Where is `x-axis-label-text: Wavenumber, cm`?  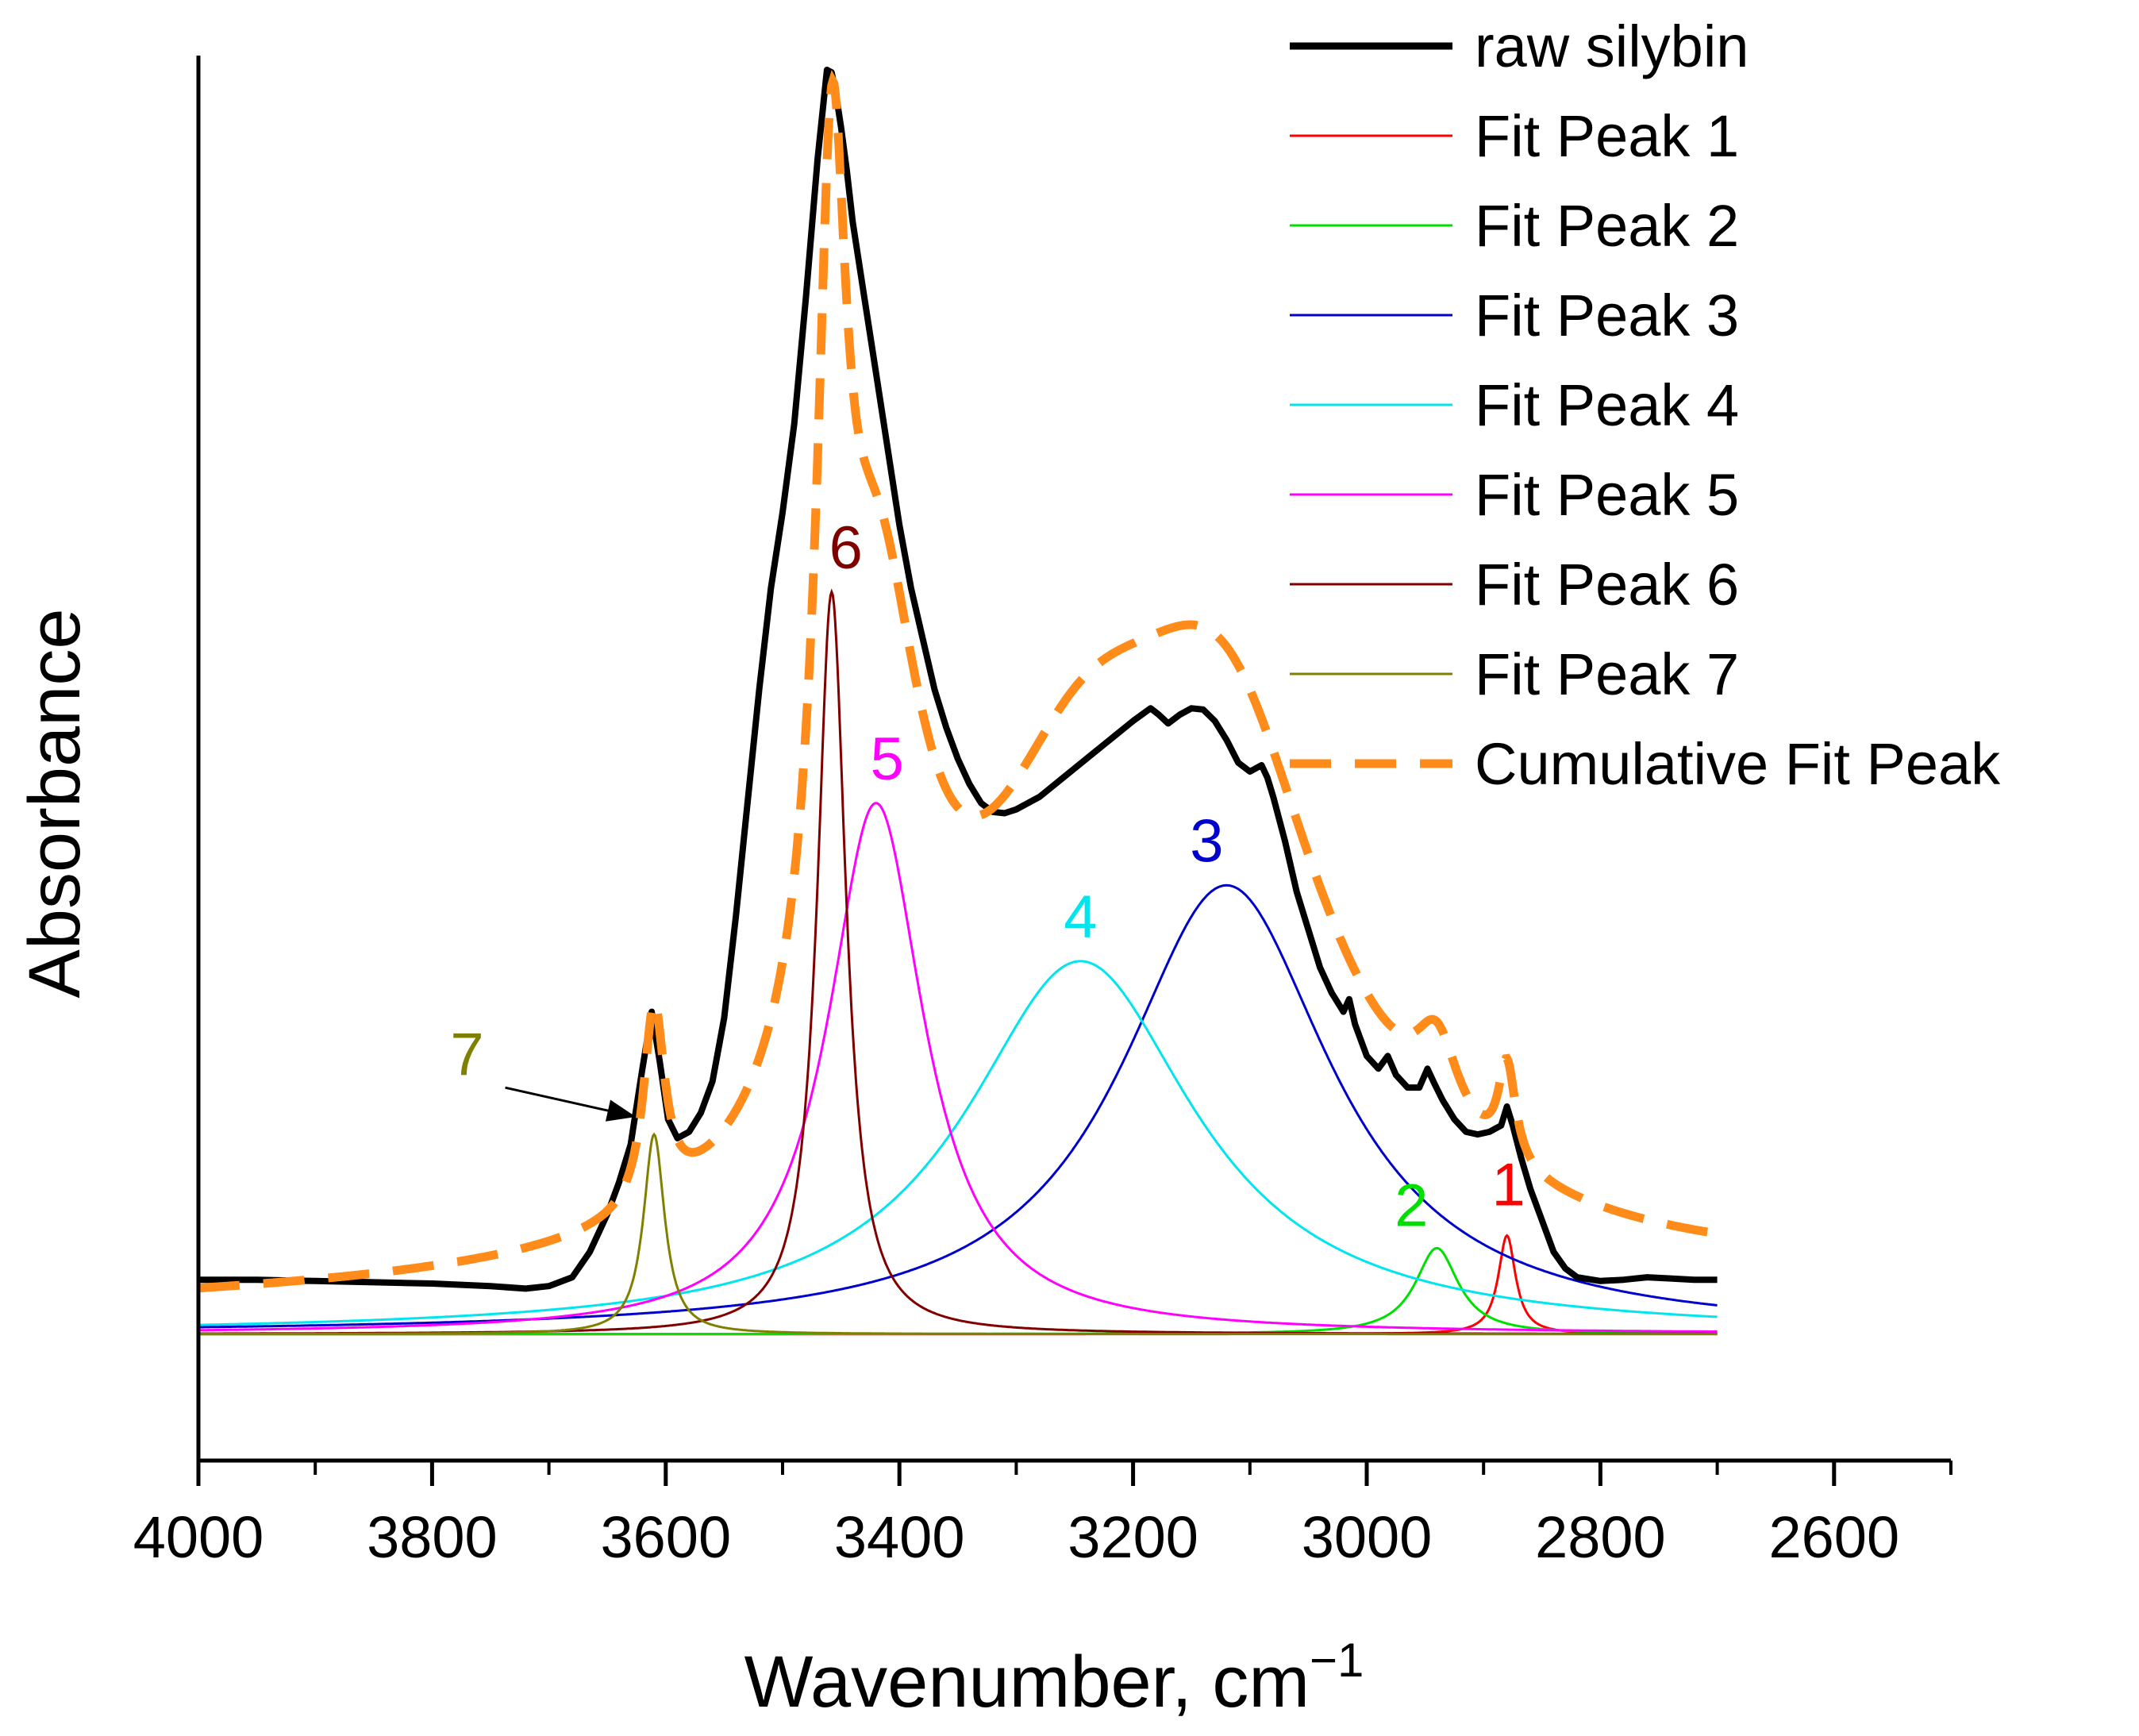 x-axis-label-text: Wavenumber, cm is located at coordinates (1027, 1682).